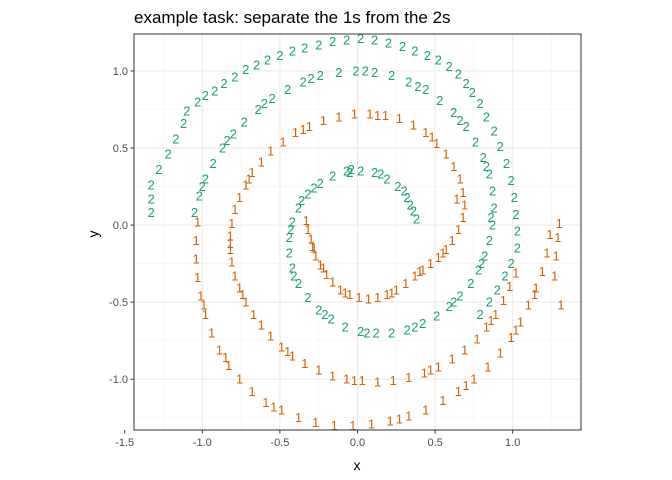 This screenshot has height=480, width=672. Describe the element at coordinates (202, 443) in the screenshot. I see `x-tick-label: -1.0` at that location.